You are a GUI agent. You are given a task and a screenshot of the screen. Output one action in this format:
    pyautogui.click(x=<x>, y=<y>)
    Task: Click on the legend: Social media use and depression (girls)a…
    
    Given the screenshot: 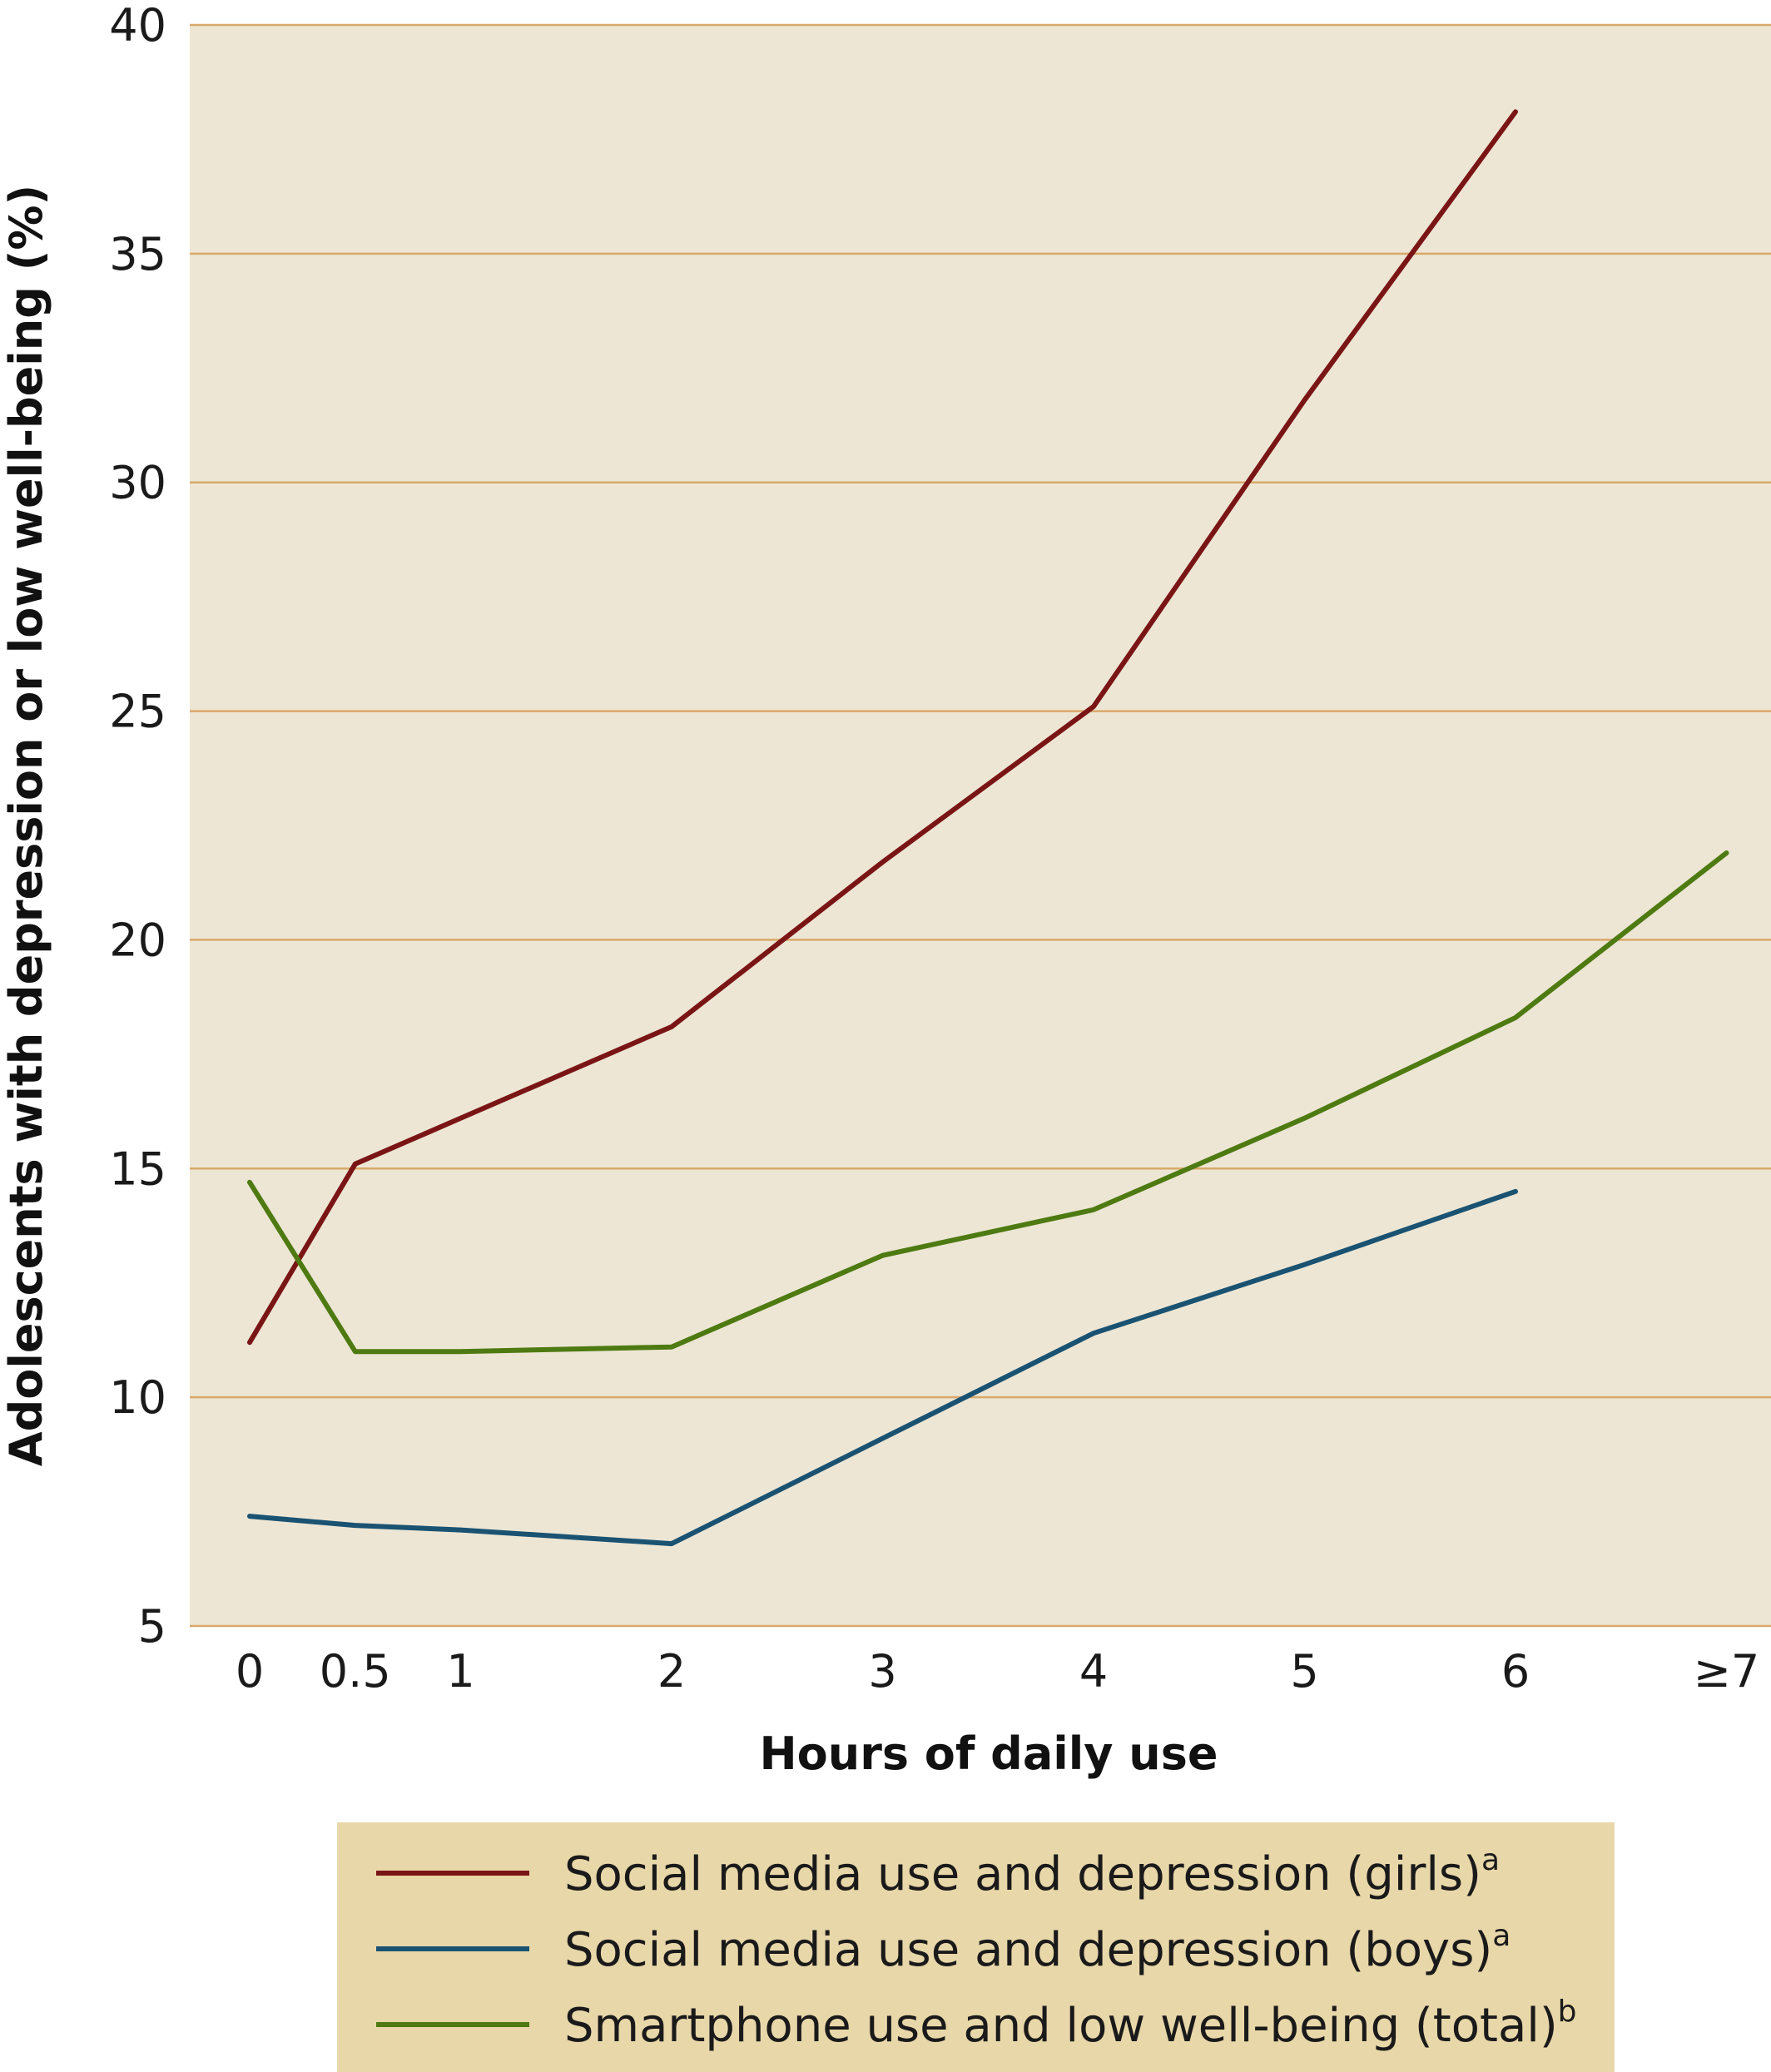 What is the action you would take?
    pyautogui.click(x=976, y=1947)
    